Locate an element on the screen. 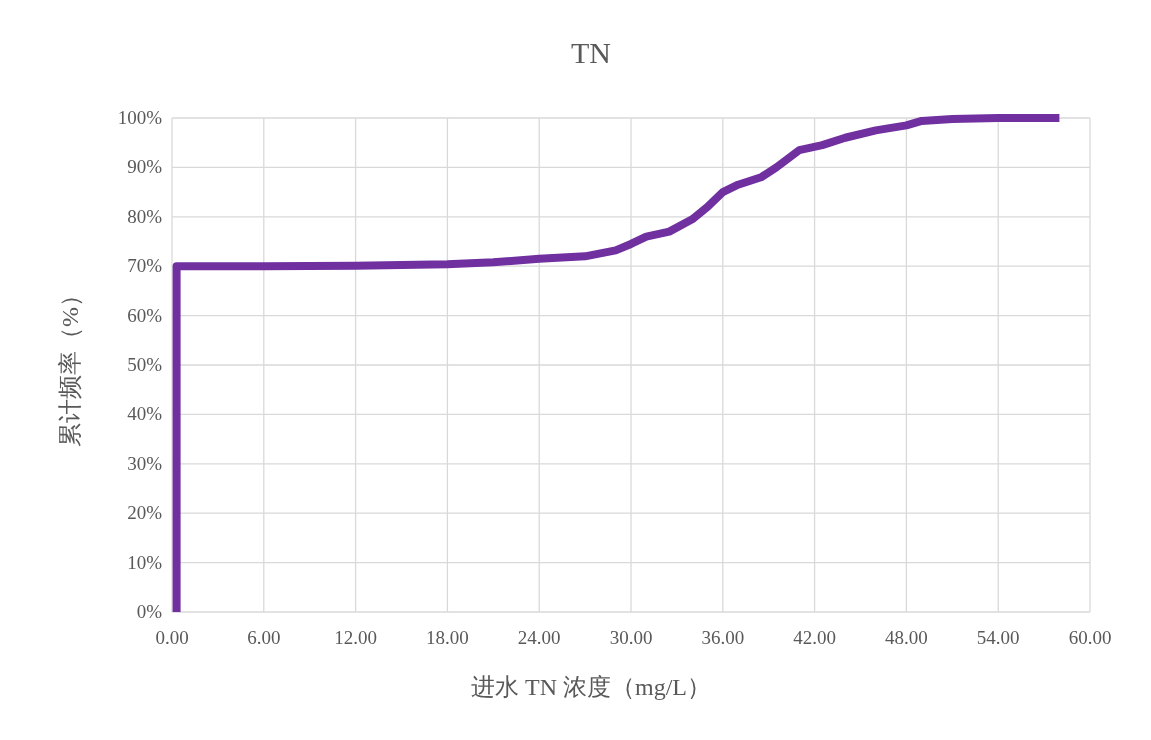 Image resolution: width=1151 pixels, height=740 pixels. x-axis-title: 进水 TN 浓度（mg/L） is located at coordinates (591, 687).